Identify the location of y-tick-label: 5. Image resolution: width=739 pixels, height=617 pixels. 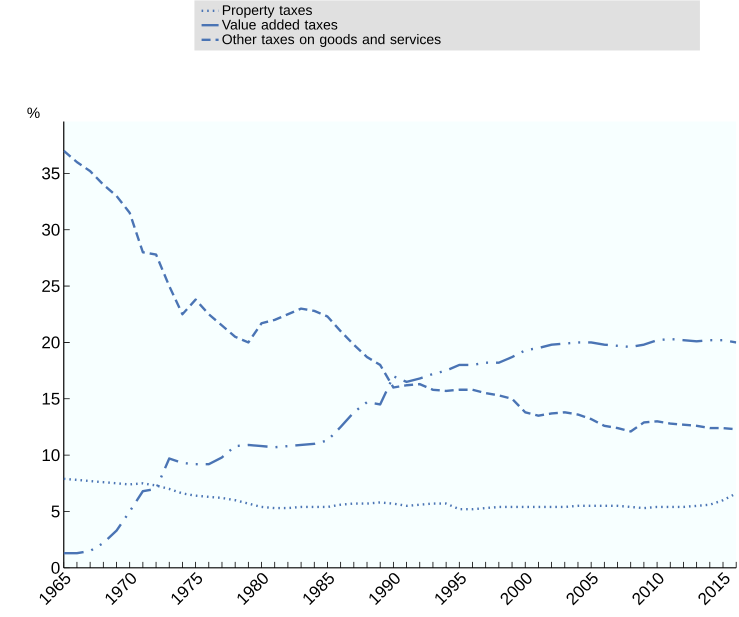
(55, 512).